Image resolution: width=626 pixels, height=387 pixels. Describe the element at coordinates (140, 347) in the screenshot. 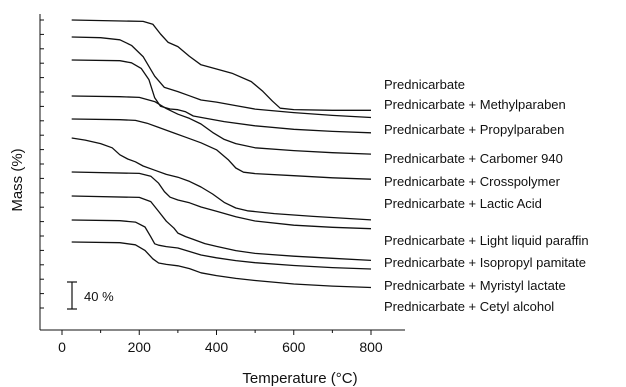

I see `x-tick-label: 200` at that location.